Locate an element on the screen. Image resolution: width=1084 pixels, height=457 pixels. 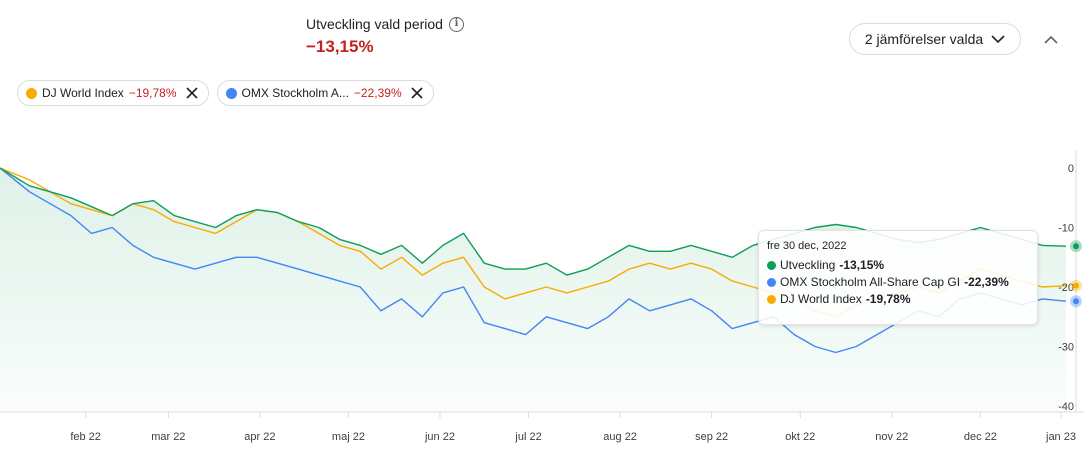
x-tick-label: jan 23 is located at coordinates (1060, 437).